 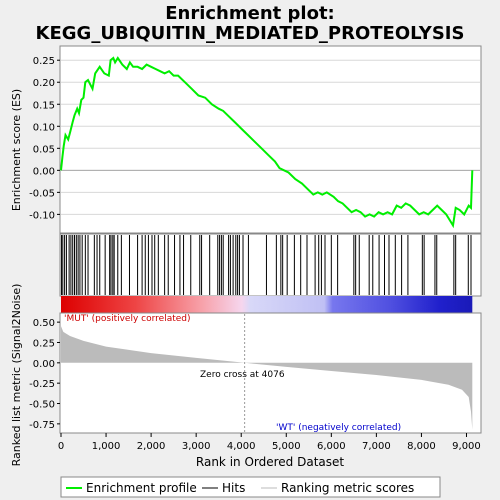 I want to click on legend-label-metric: Ranking metric scores, so click(x=347, y=488).